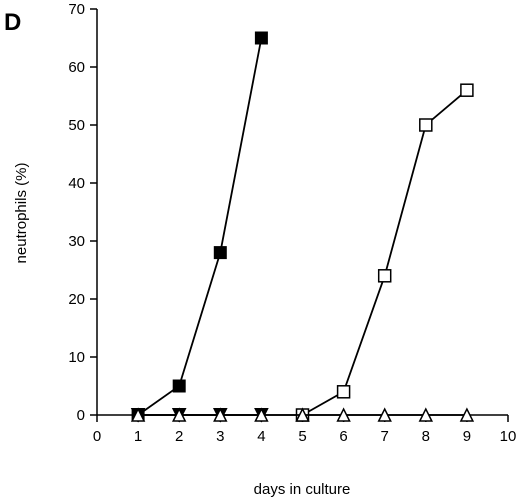 The image size is (520, 499). I want to click on x-tick-label: 7, so click(385, 436).